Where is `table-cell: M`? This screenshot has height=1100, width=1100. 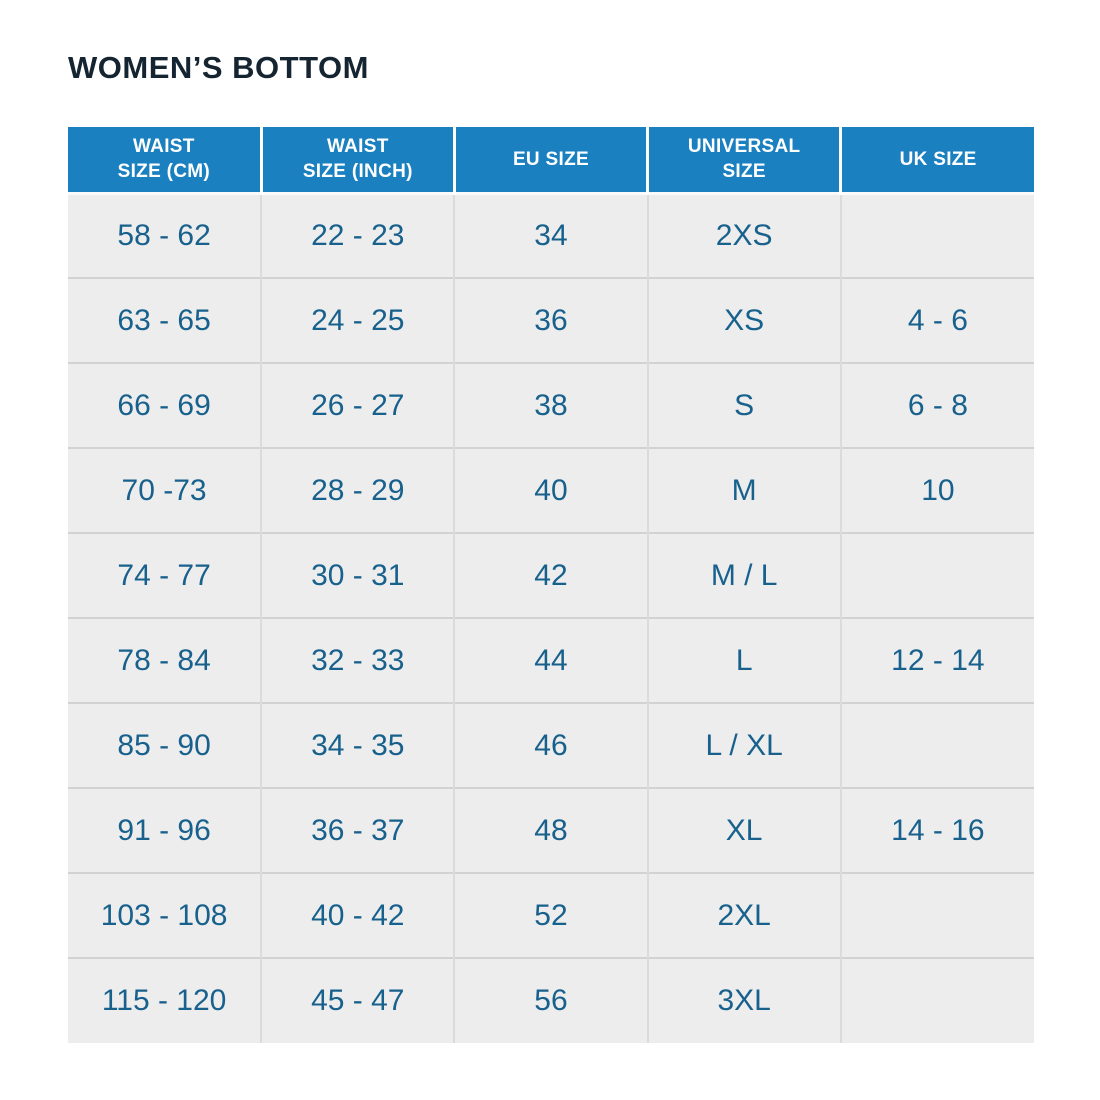 table-cell: M is located at coordinates (743, 490).